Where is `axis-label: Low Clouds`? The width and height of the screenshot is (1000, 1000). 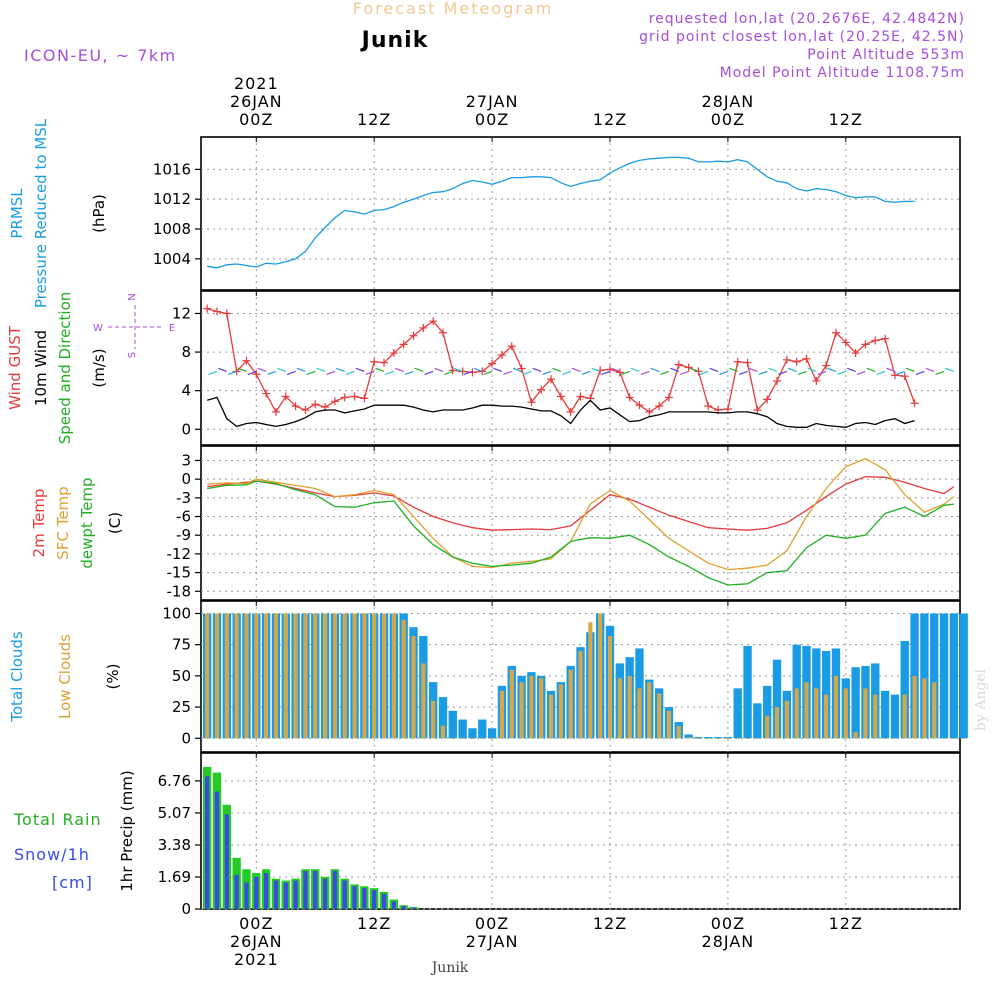 axis-label: Low Clouds is located at coordinates (65, 676).